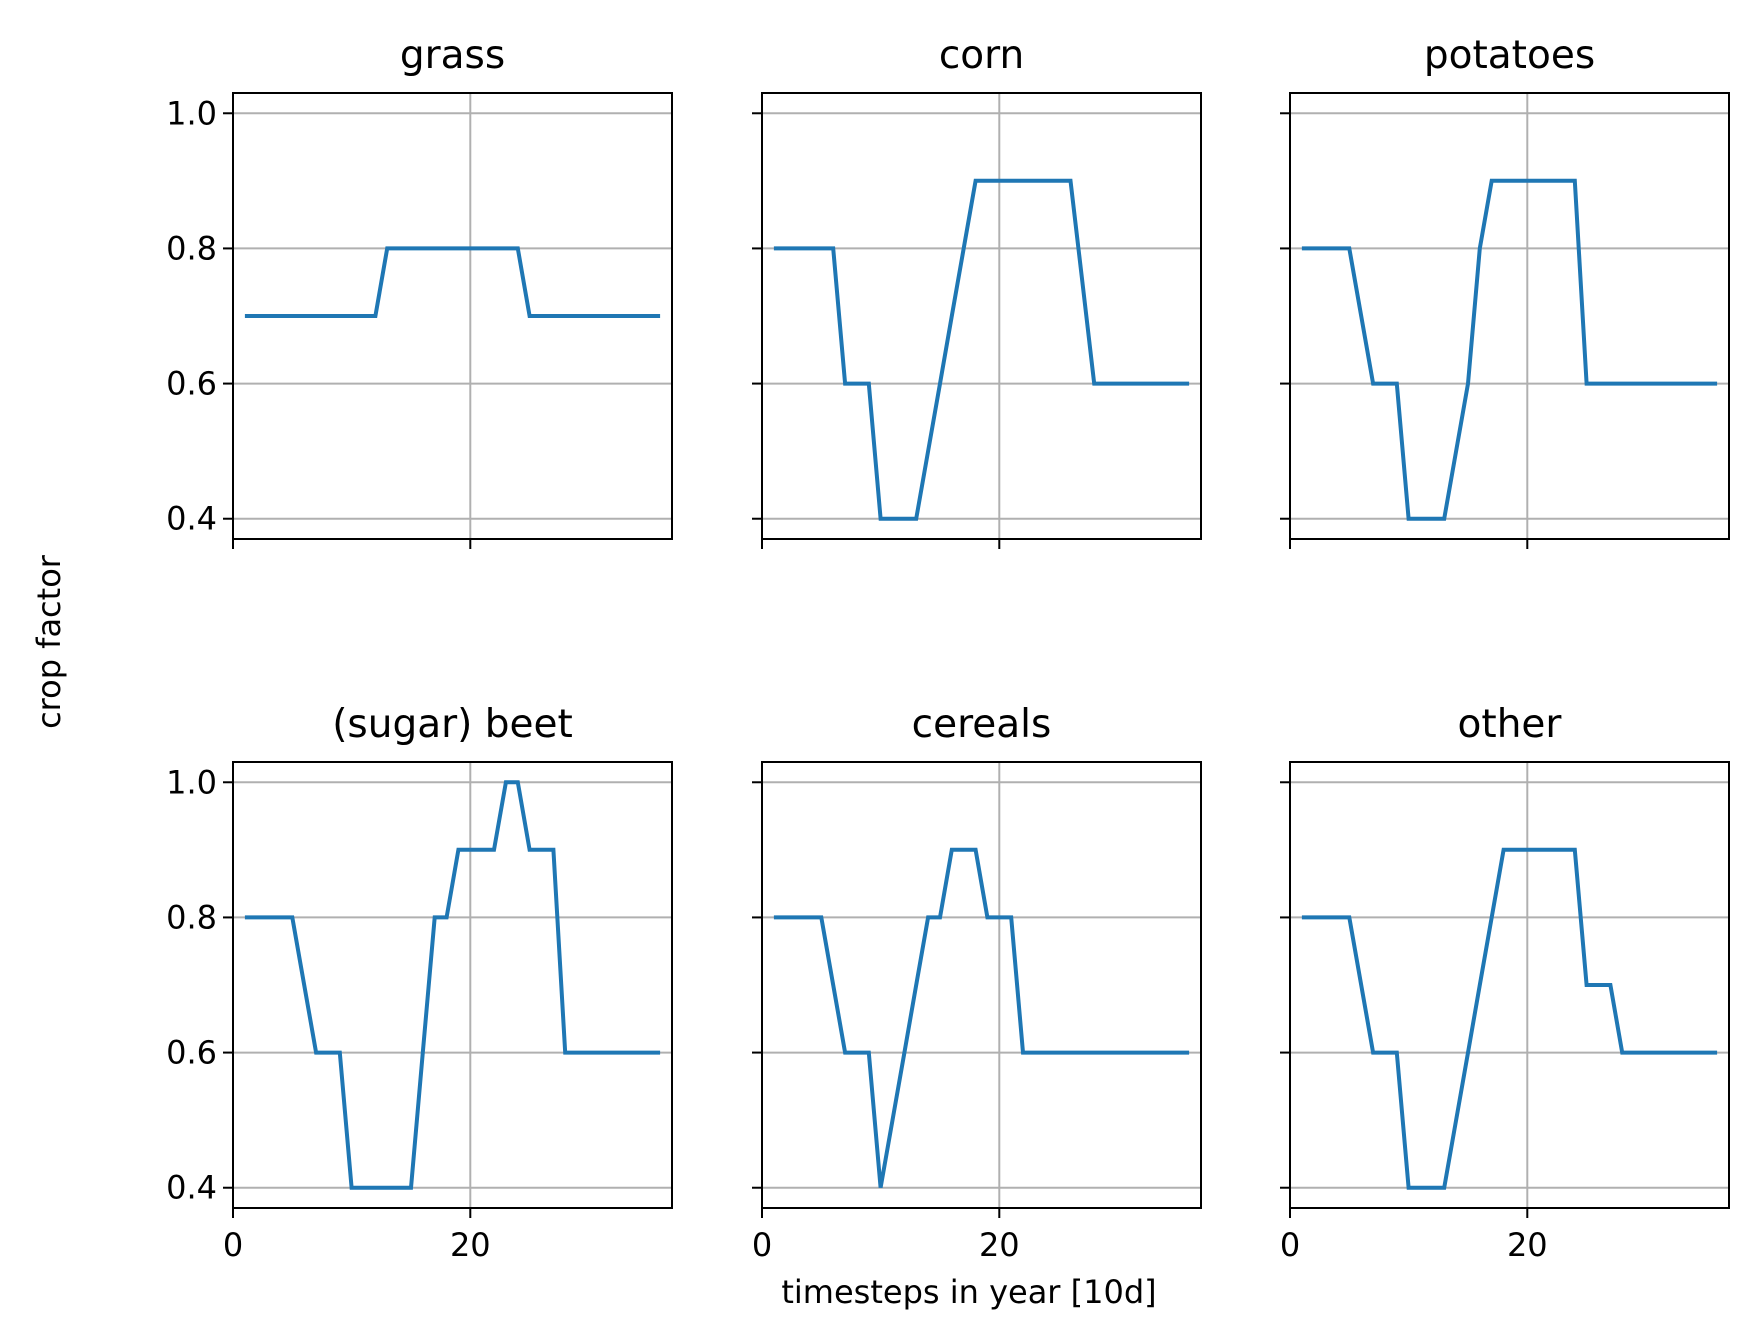 This screenshot has width=1749, height=1341. What do you see at coordinates (452, 724) in the screenshot?
I see `subplot-title: (sugar) beet` at bounding box center [452, 724].